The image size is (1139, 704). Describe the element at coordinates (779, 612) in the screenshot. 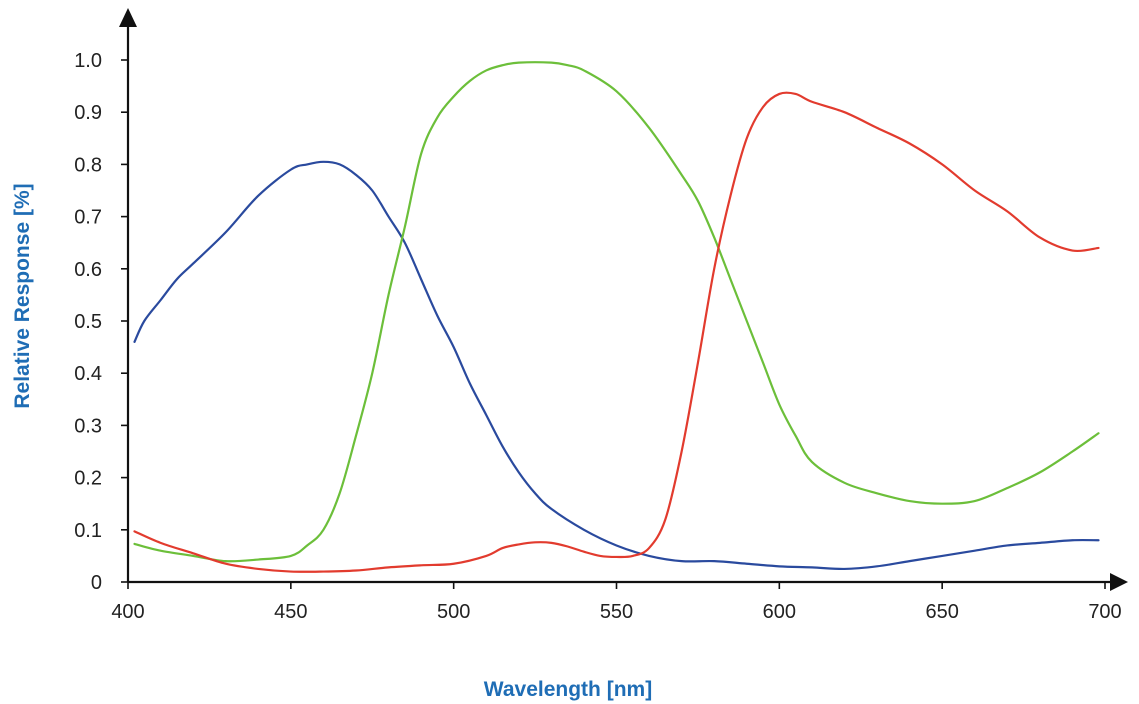

I see `x-tick-label: 600` at that location.